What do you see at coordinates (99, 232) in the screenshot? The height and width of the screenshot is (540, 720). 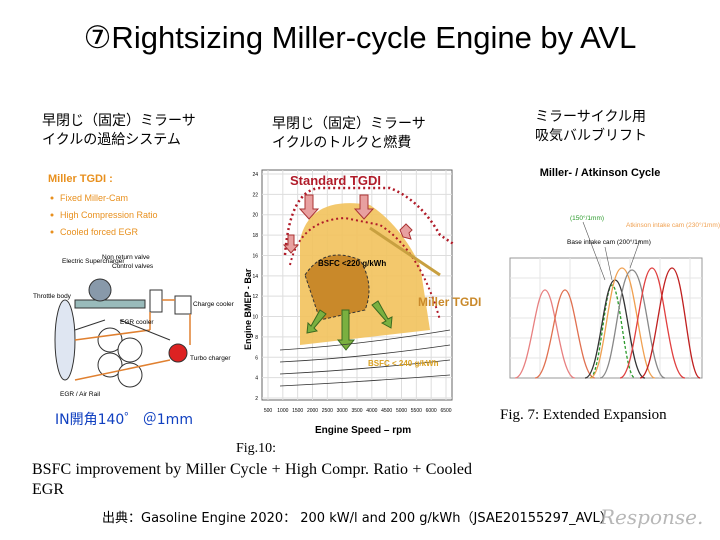 I see `bullet-text: Cooled forced EGR` at bounding box center [99, 232].